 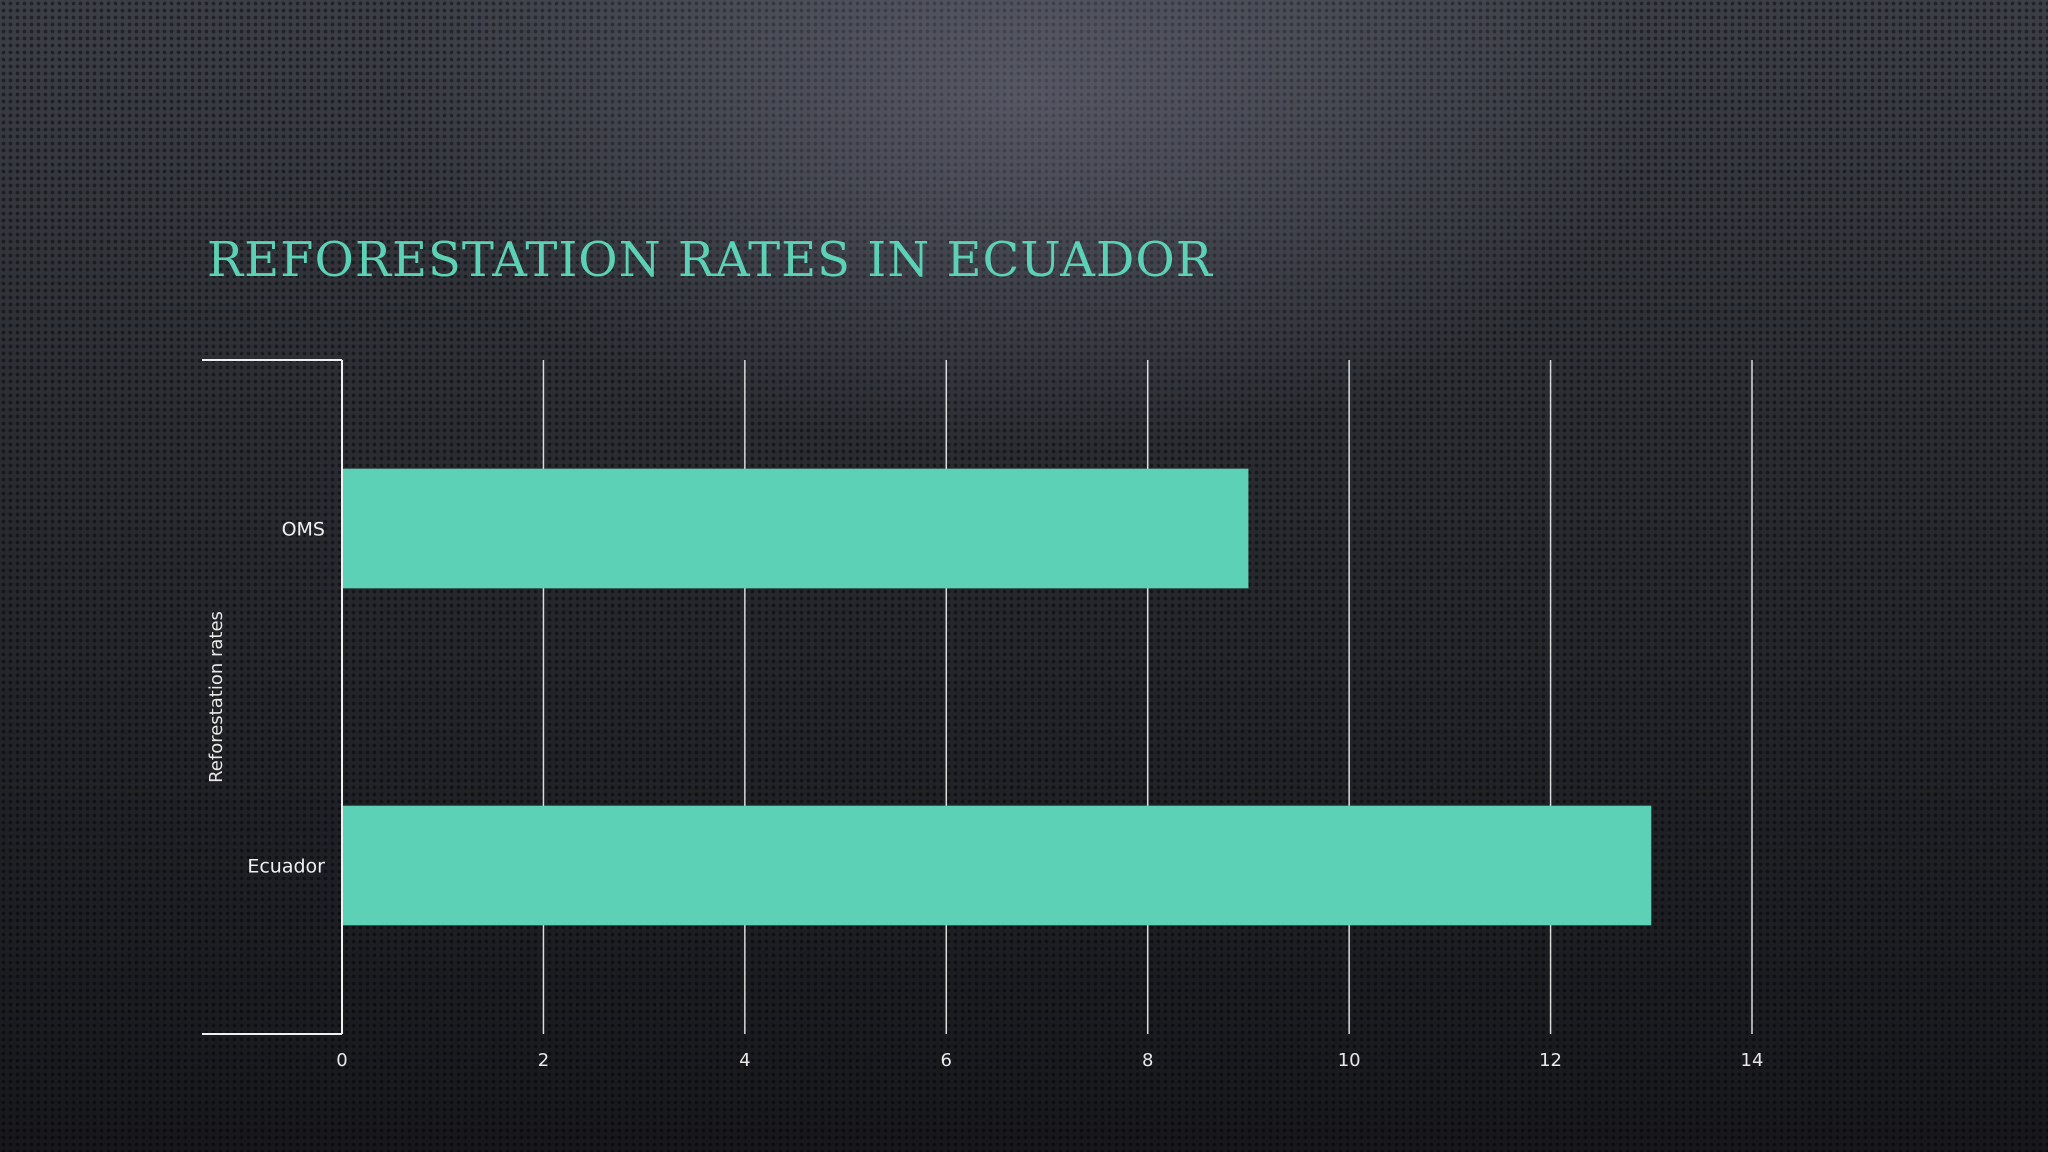 I want to click on x-tick-label: 2, so click(x=543, y=1060).